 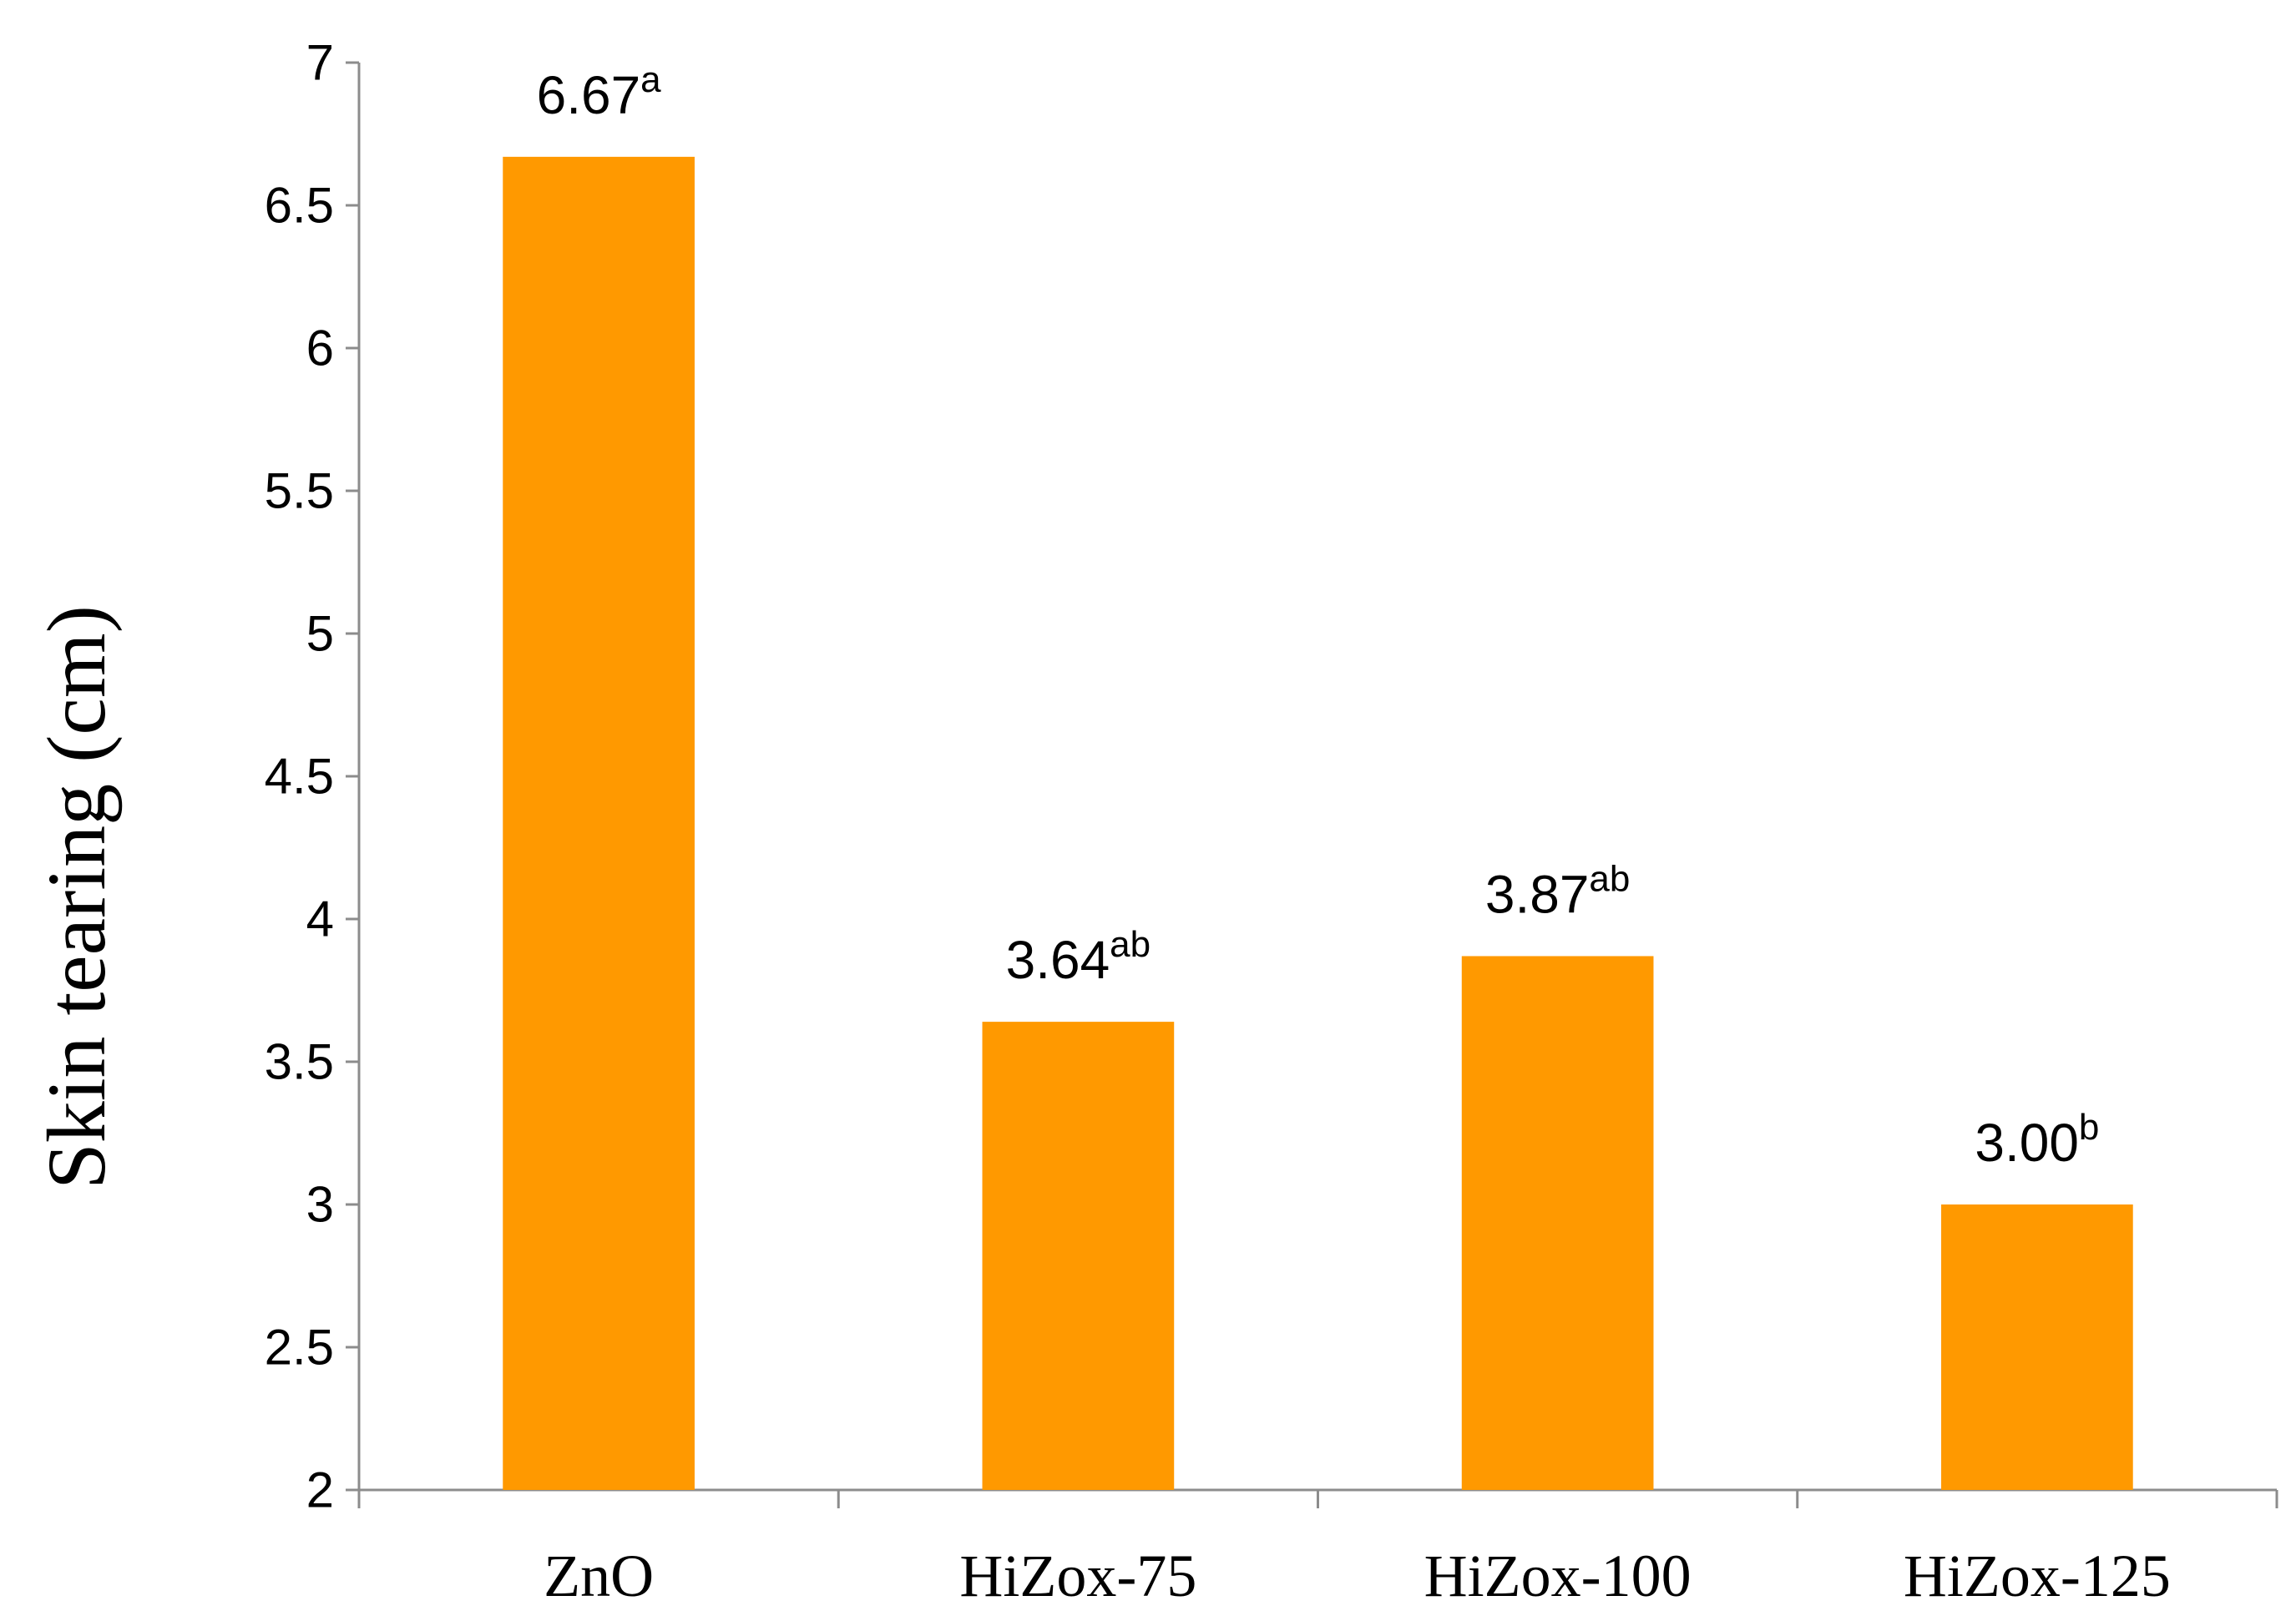 I want to click on data-label: 3.87ab, so click(x=1558, y=891).